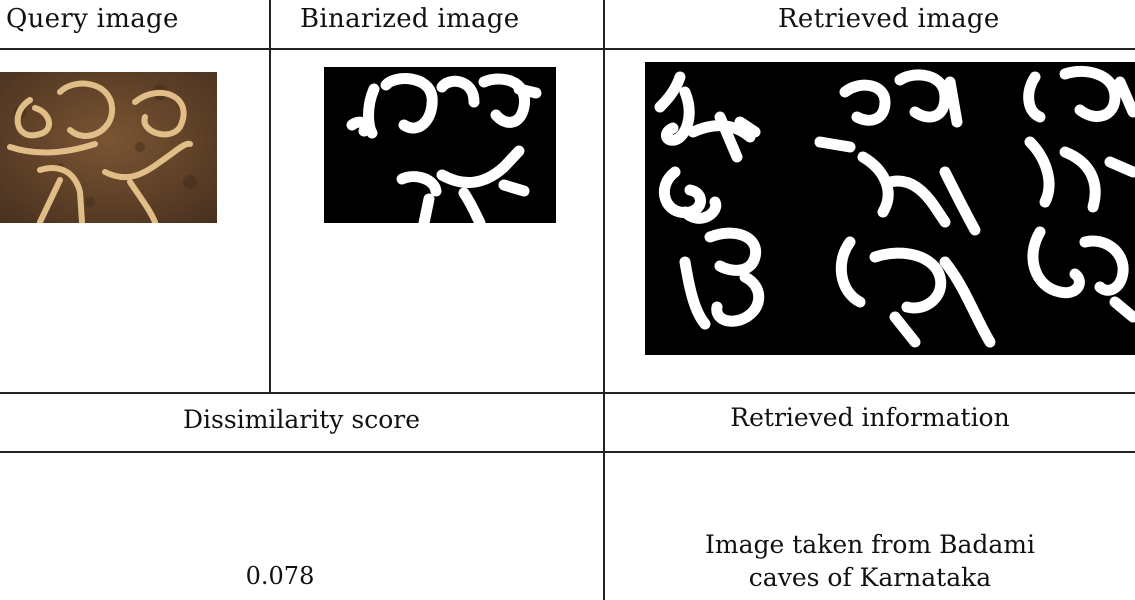 The image size is (1135, 600). What do you see at coordinates (108, 147) in the screenshot?
I see `query-image` at bounding box center [108, 147].